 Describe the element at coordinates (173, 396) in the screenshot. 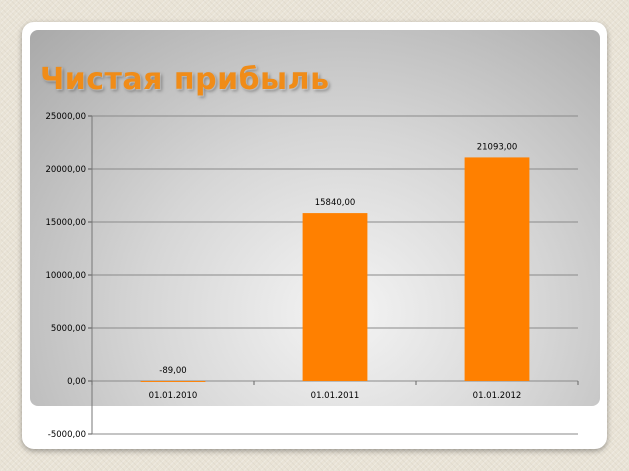

I see `x-tick-label: 01.01.2010` at that location.